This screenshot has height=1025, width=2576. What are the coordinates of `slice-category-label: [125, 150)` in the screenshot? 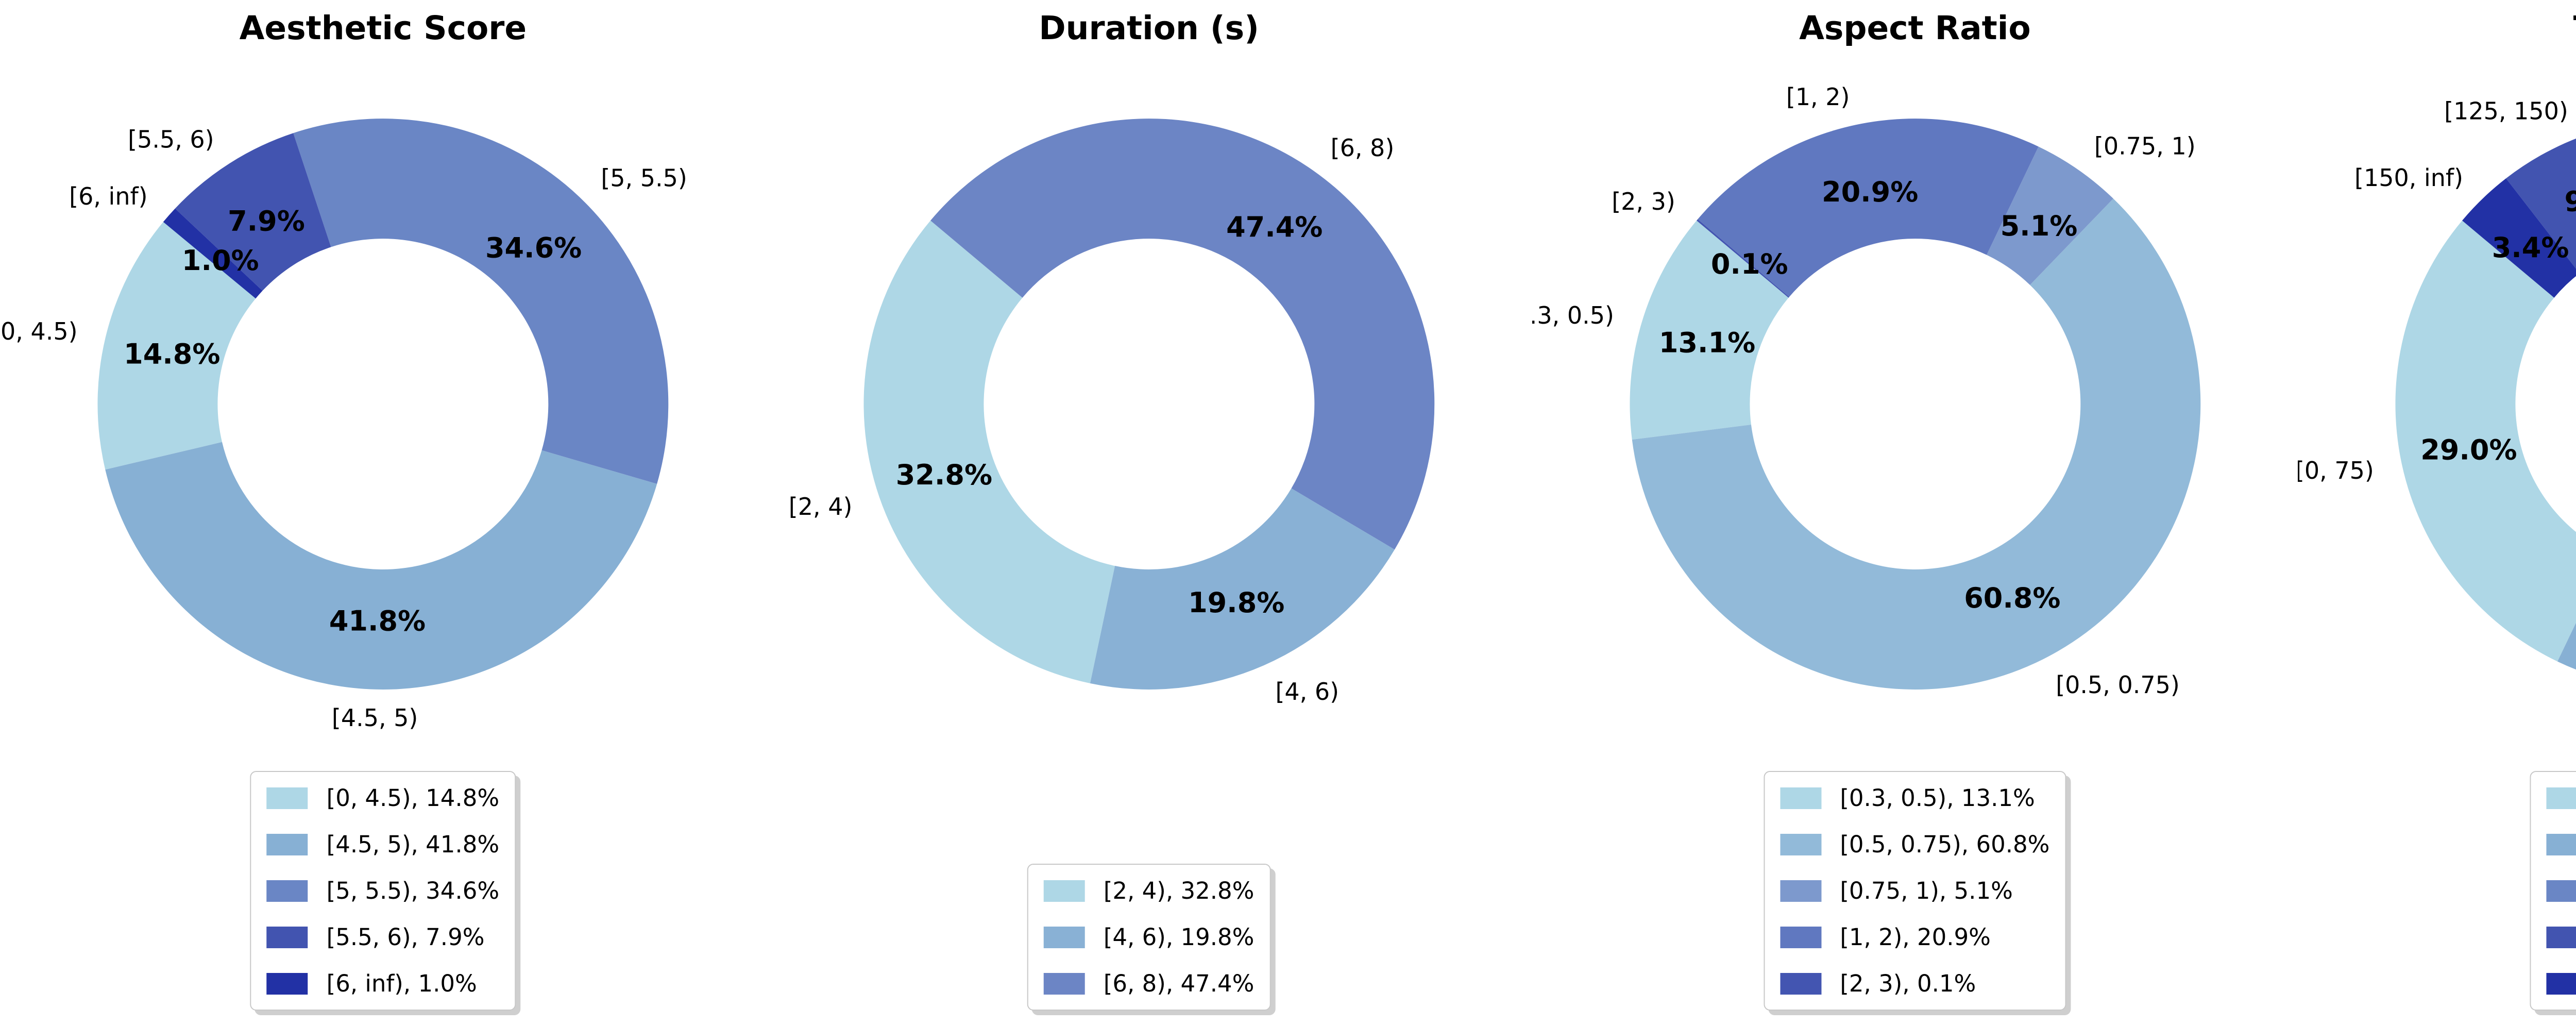 It's located at (2506, 111).